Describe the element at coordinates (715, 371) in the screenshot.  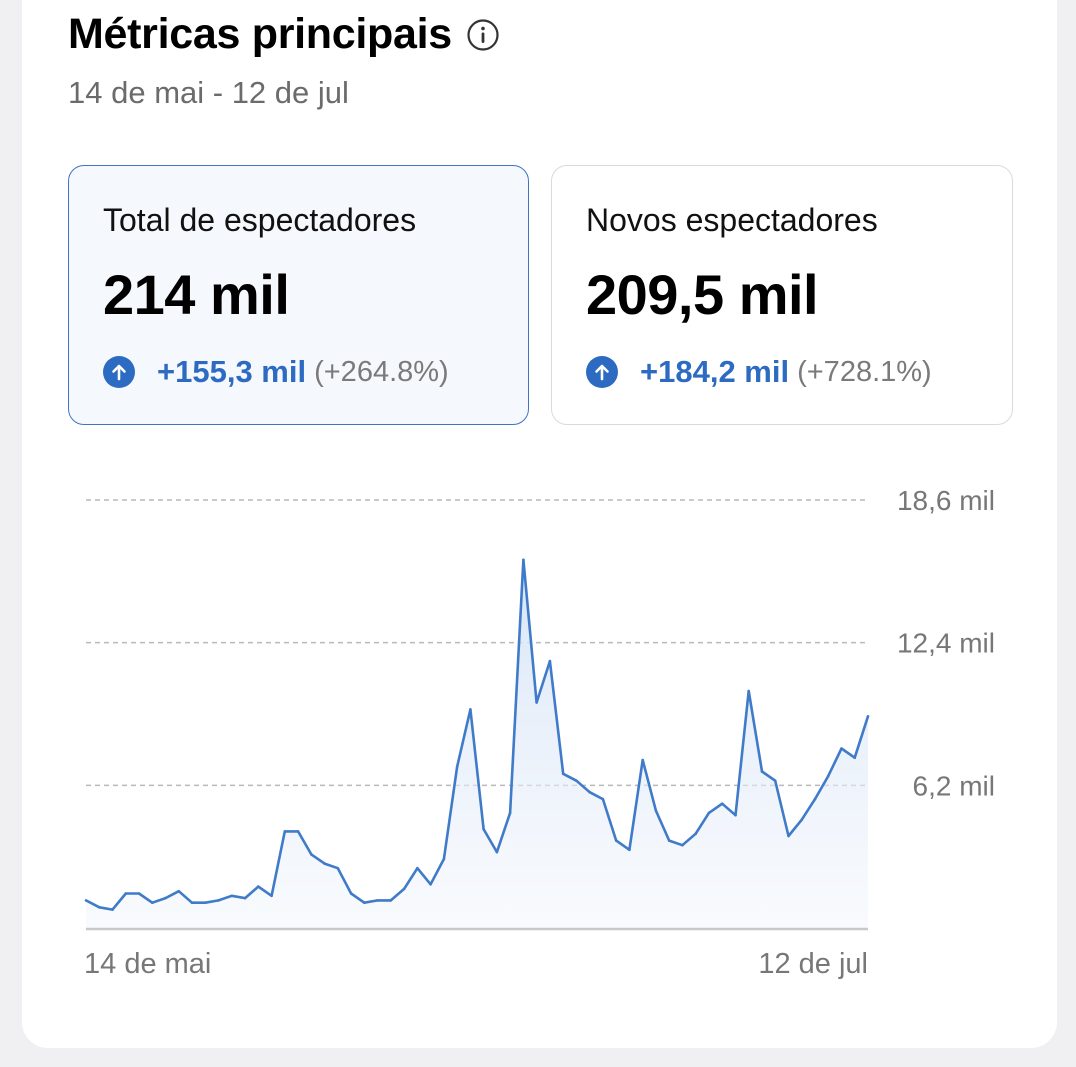
I see `change-absolute: +184,2 mil` at that location.